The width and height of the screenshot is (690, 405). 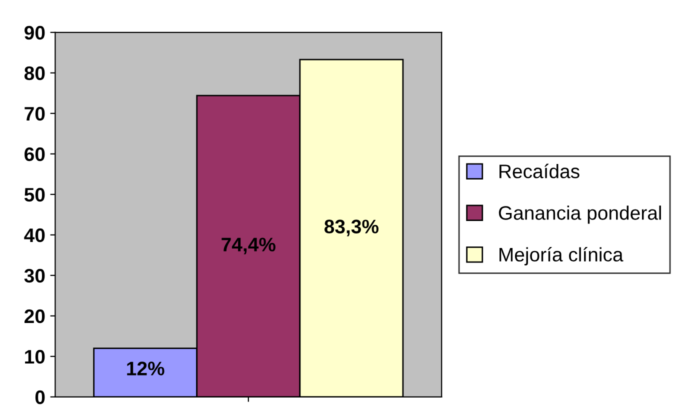 I want to click on legend-label: Ganancia ponderal, so click(x=579, y=215).